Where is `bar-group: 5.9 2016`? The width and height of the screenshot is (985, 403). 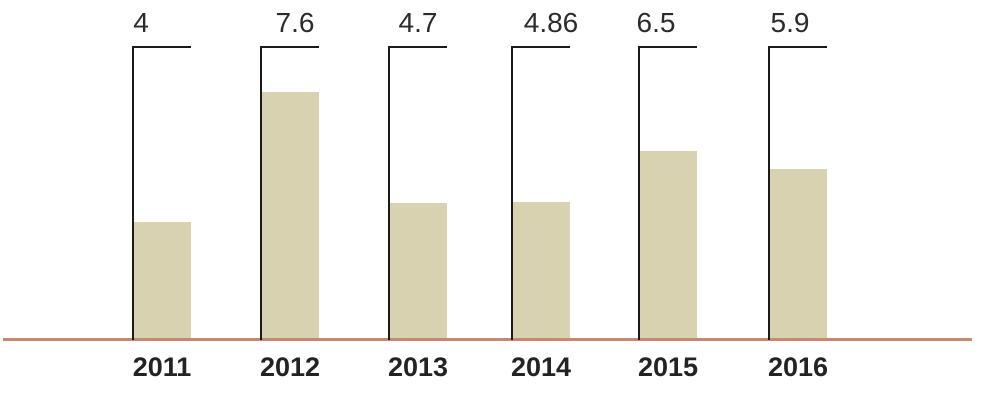
bar-group: 5.9 2016 is located at coordinates (798, 201).